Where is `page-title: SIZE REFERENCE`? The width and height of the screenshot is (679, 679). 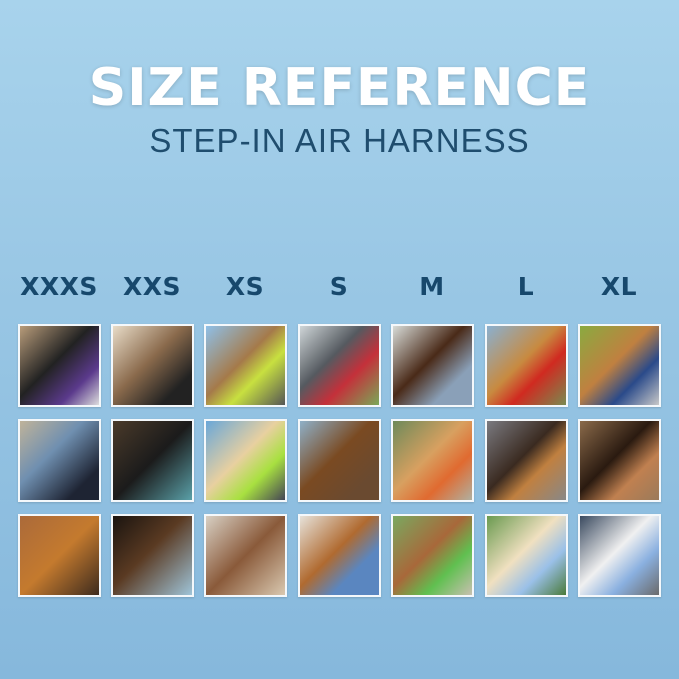 page-title: SIZE REFERENCE is located at coordinates (339, 88).